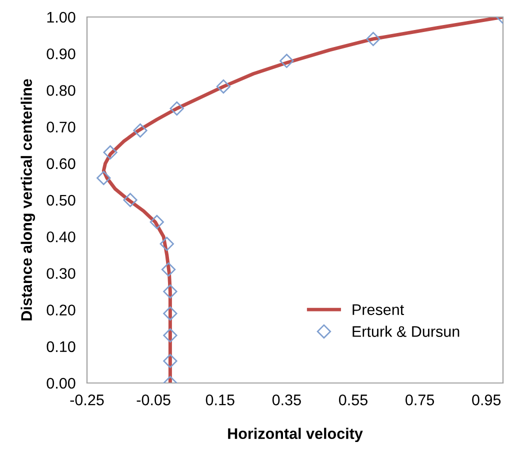 The height and width of the screenshot is (452, 507). I want to click on y-tick-label: 0.40, so click(61, 236).